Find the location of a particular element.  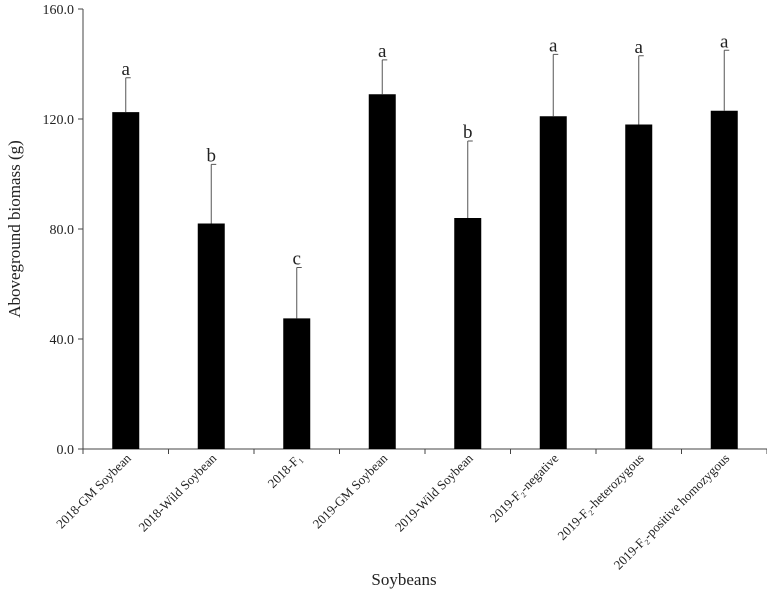

category-label: 2019-GM Soybean is located at coordinates (350, 490).